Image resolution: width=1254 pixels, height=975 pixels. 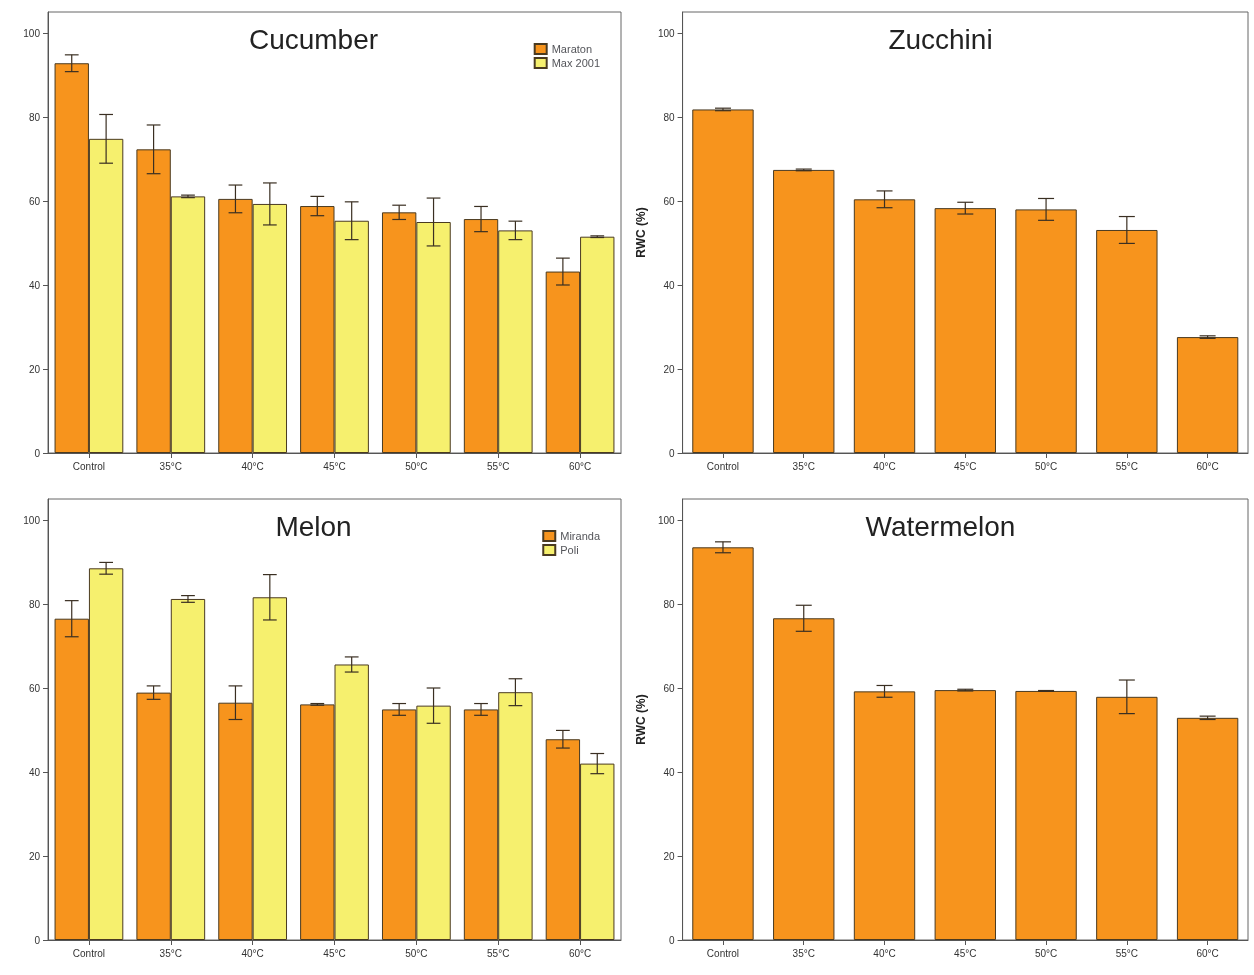 What do you see at coordinates (575, 63) in the screenshot?
I see `legend-label: Max 2001` at bounding box center [575, 63].